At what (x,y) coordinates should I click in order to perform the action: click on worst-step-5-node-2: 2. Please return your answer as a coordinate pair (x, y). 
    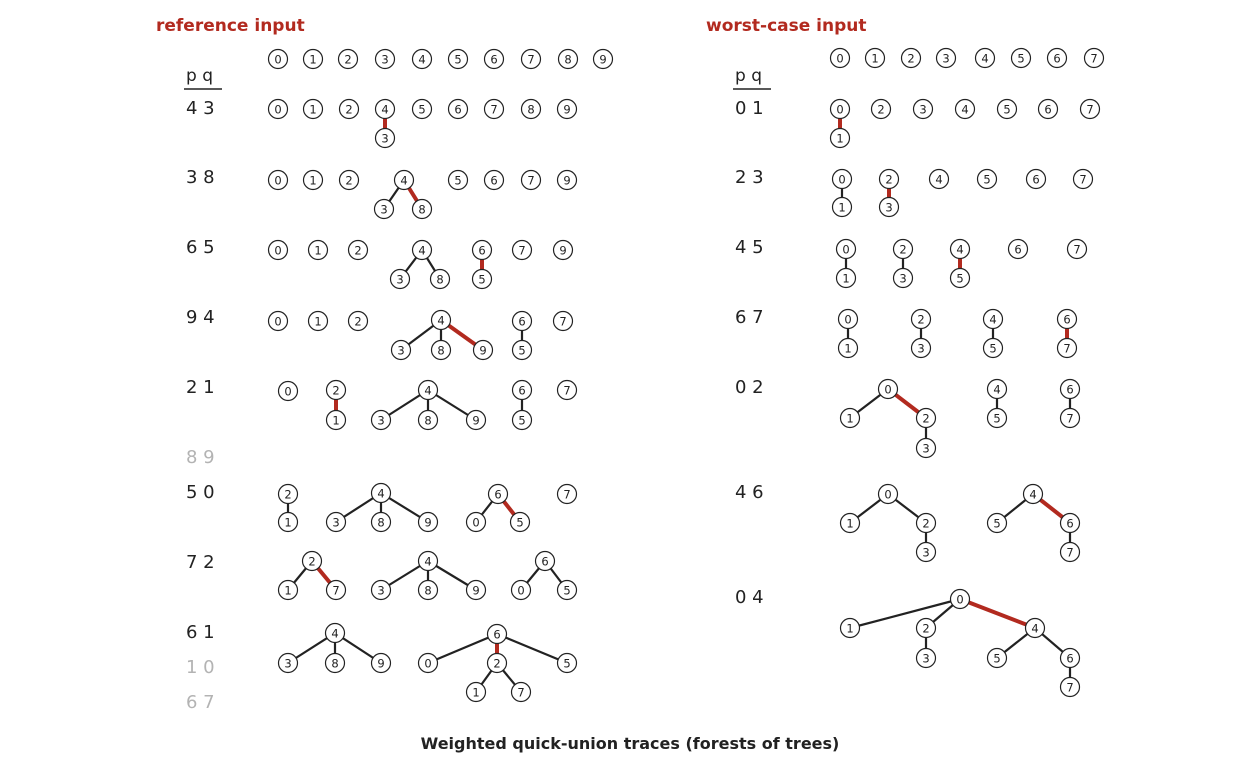
    Looking at the image, I should click on (926, 523).